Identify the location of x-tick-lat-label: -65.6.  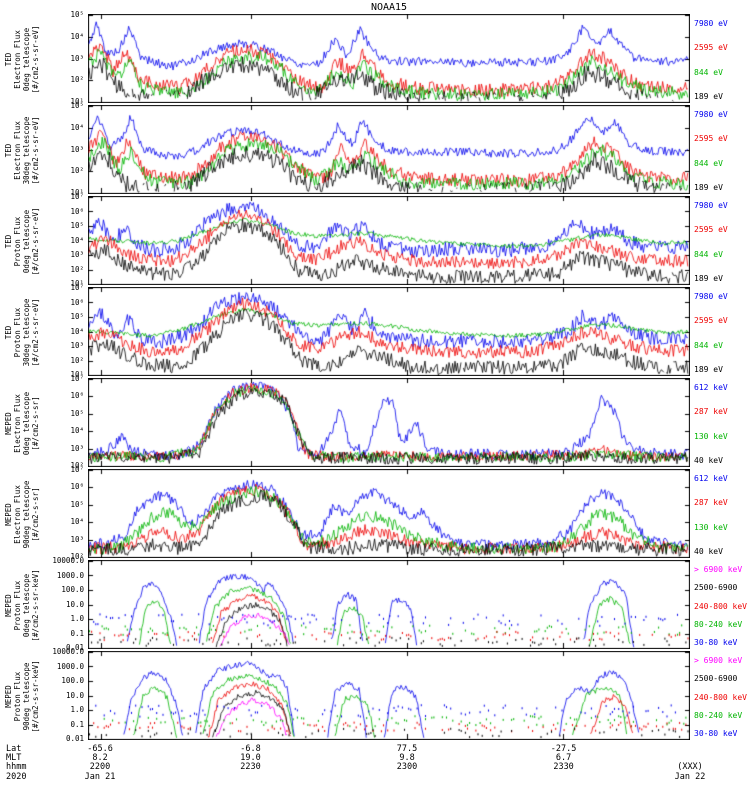
(100, 749).